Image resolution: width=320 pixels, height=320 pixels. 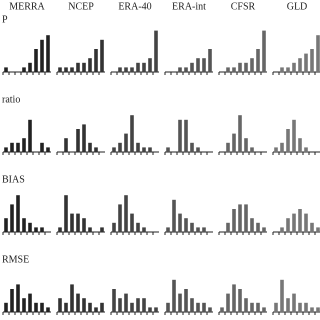 I want to click on column-title: ERA-40, so click(x=134, y=6).